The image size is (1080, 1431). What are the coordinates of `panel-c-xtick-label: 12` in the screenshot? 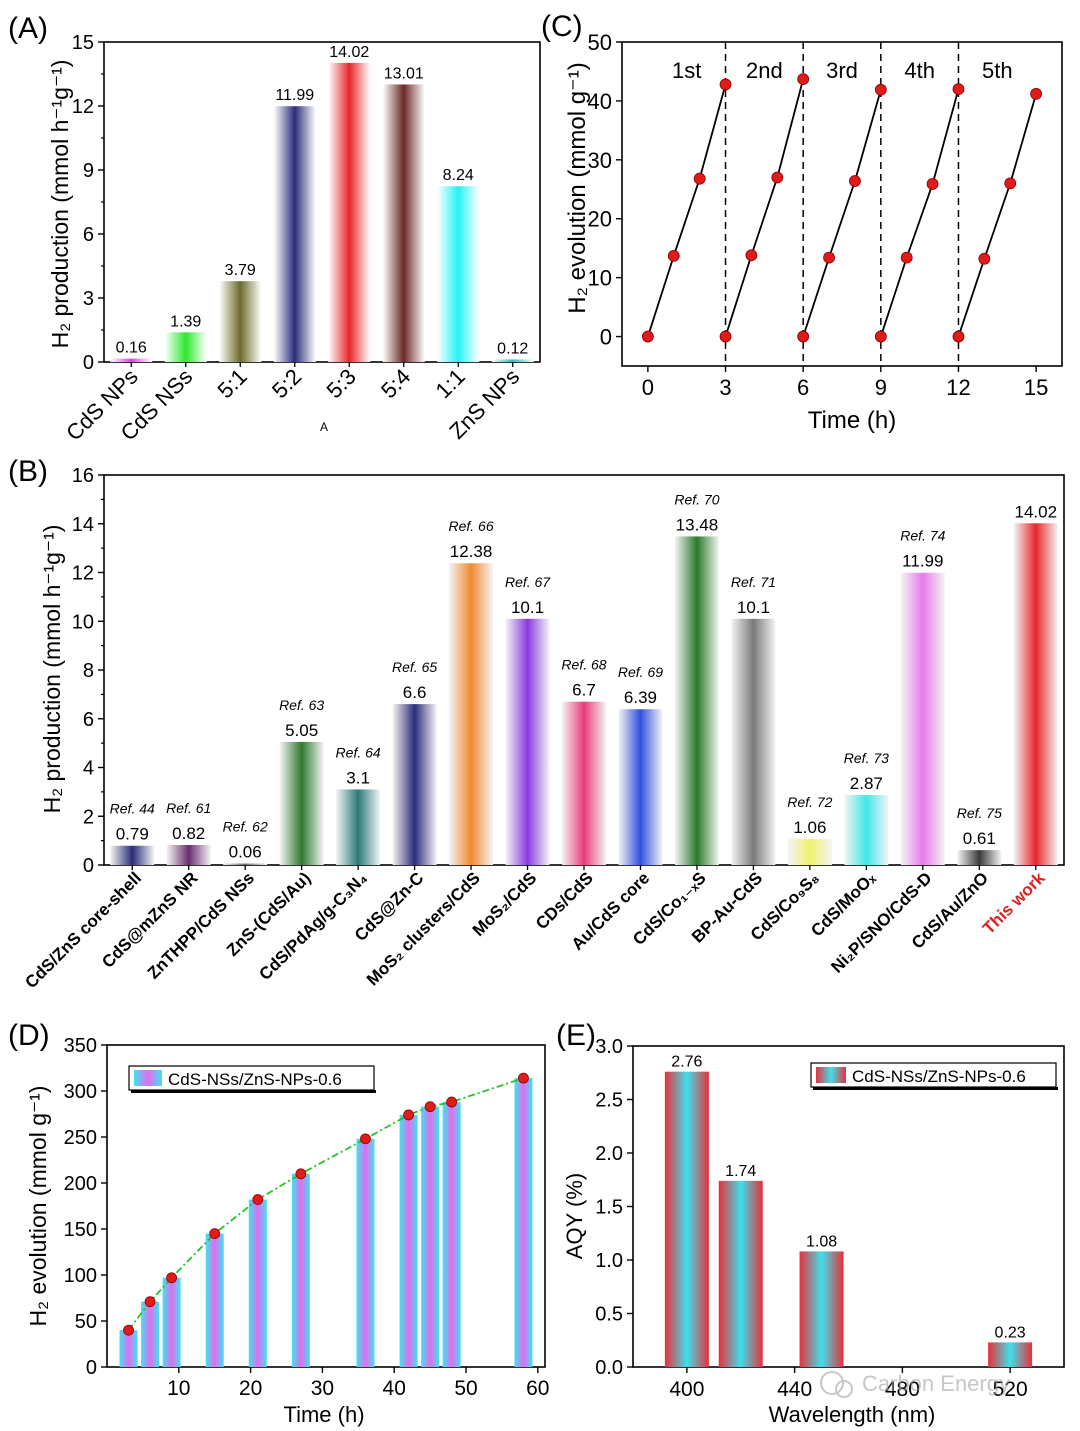 It's located at (958, 387).